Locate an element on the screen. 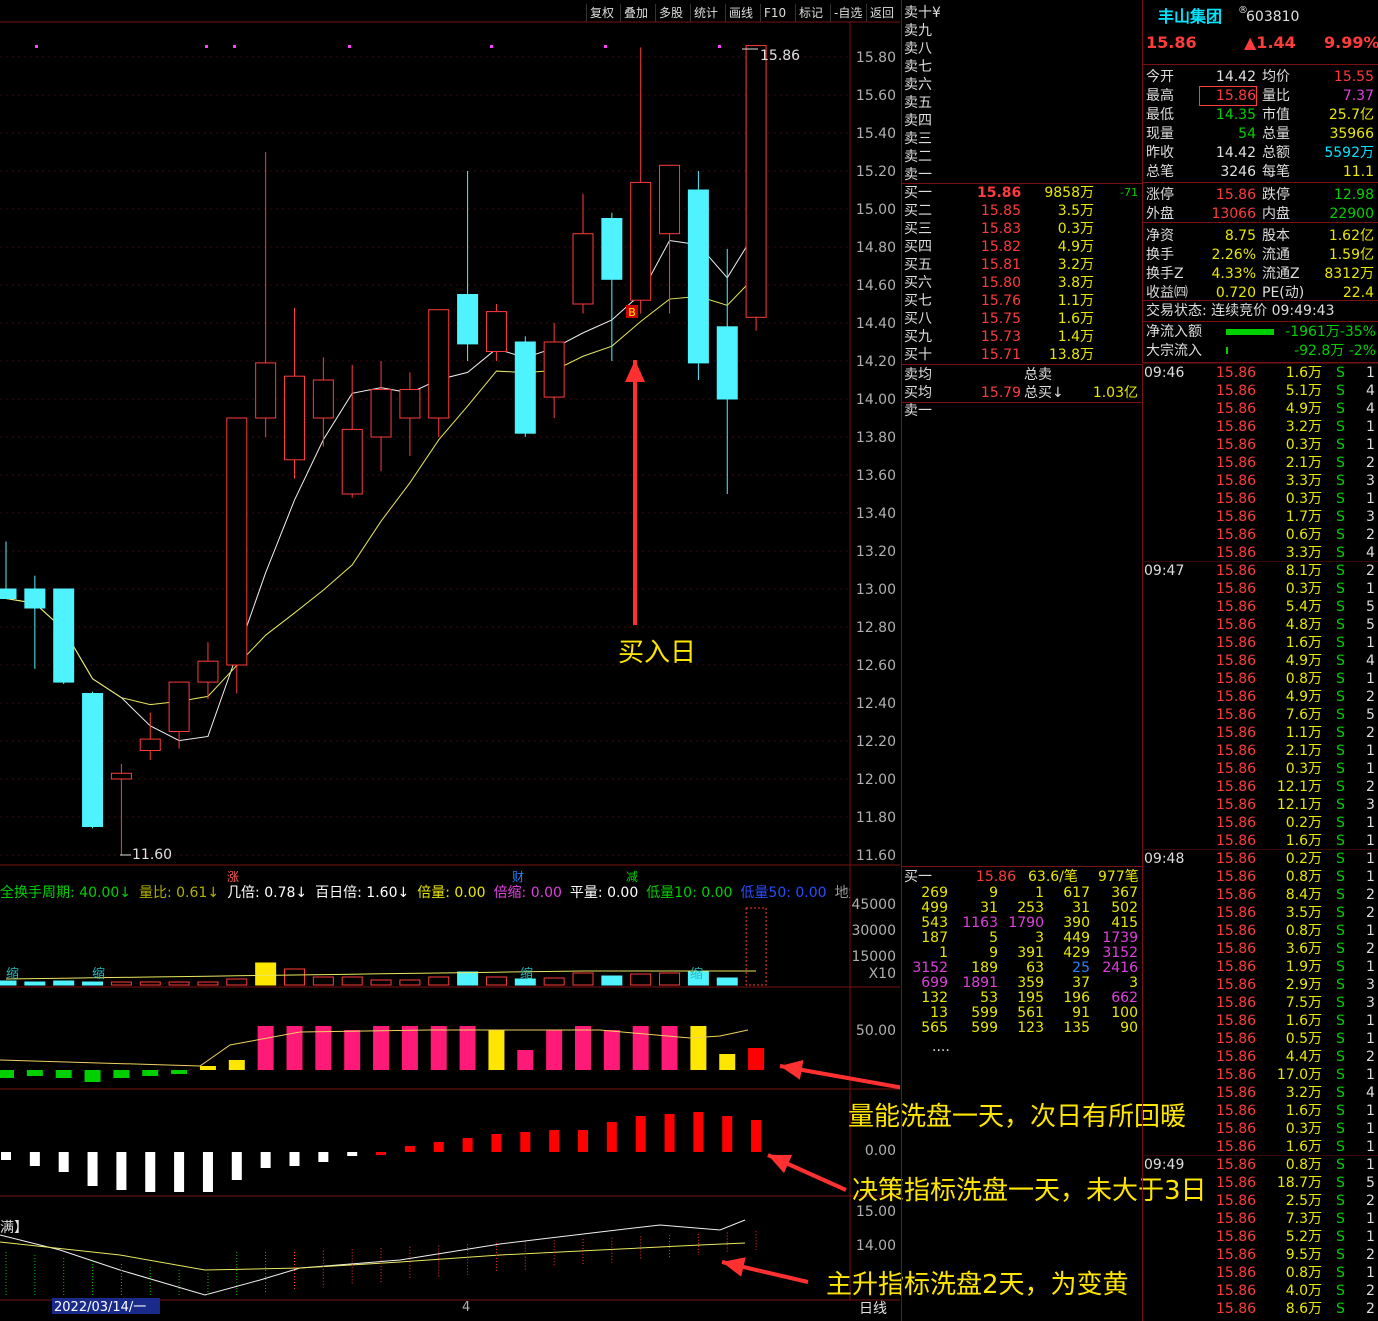 The height and width of the screenshot is (1321, 1378). volume-tag: 缩 is located at coordinates (12, 974).